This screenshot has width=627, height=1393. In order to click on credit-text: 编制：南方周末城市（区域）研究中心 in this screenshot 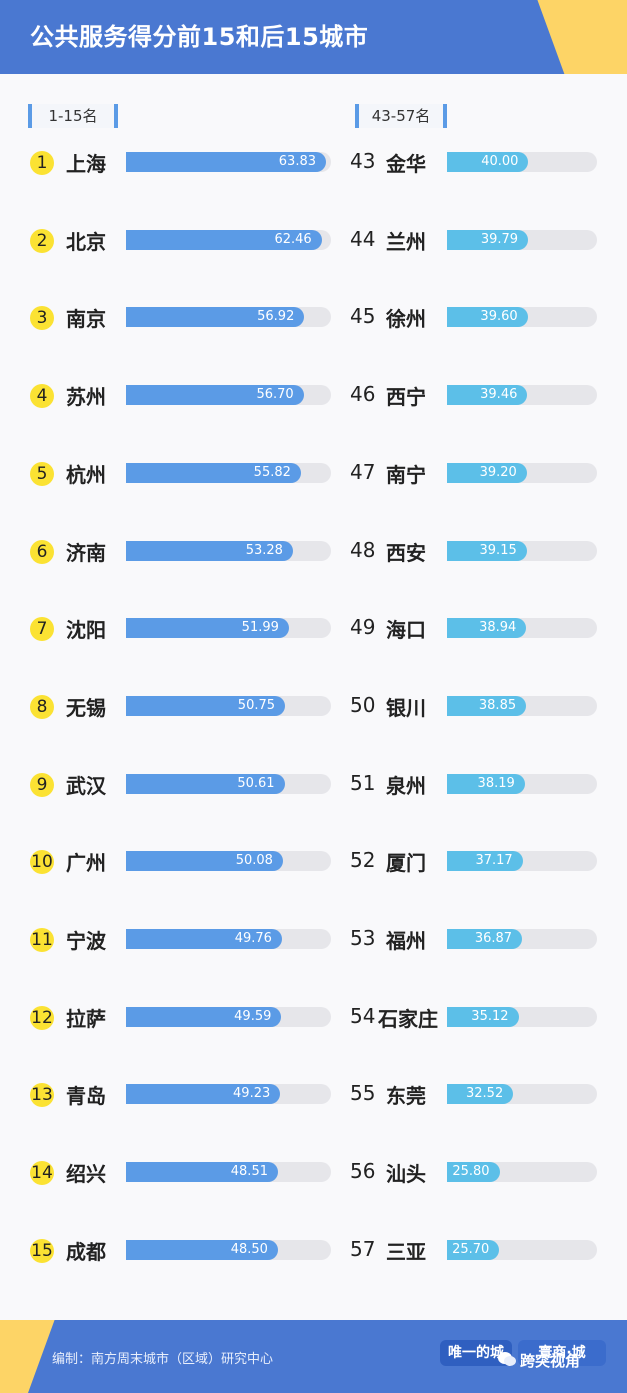, I will do `click(163, 1359)`.